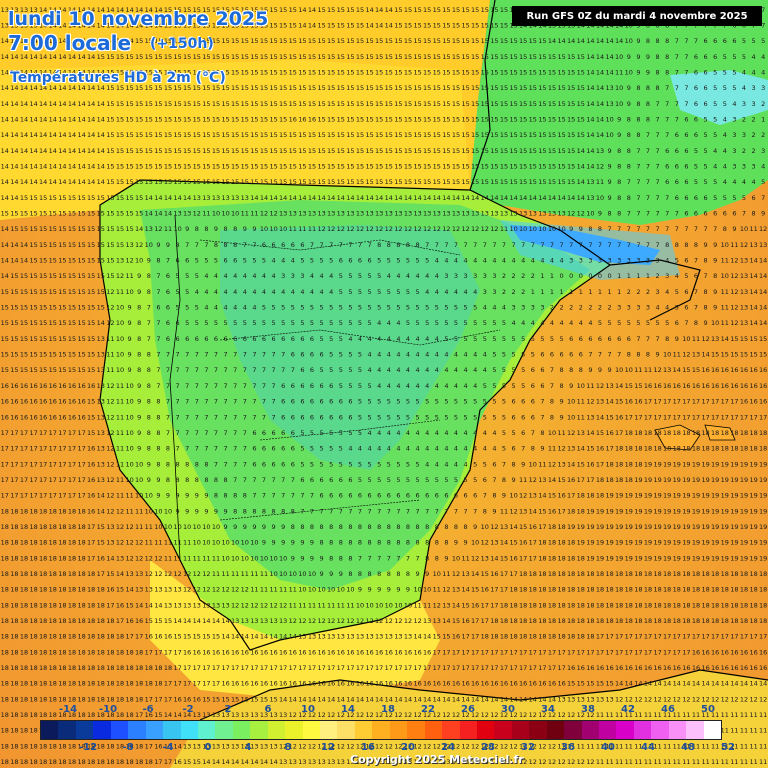 This screenshot has width=768, height=768. I want to click on scale-label-bottom: 52, so click(728, 747).